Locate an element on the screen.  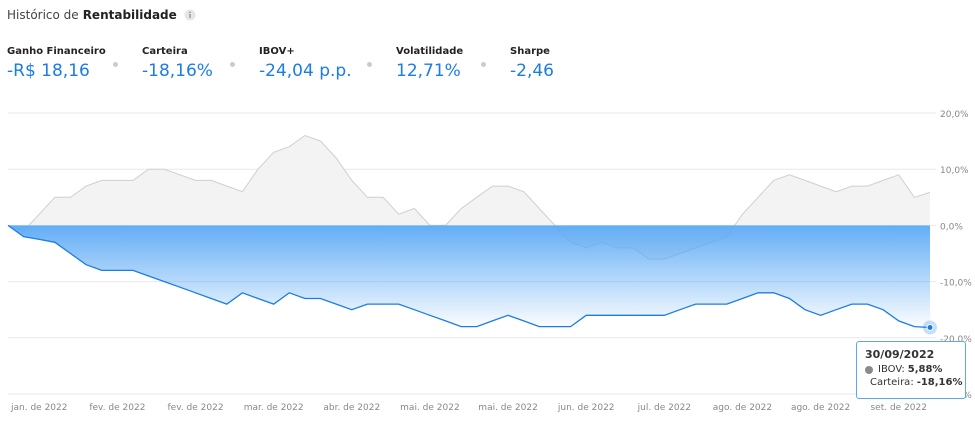
x-tick-label: abr. de 2022 is located at coordinates (351, 408).